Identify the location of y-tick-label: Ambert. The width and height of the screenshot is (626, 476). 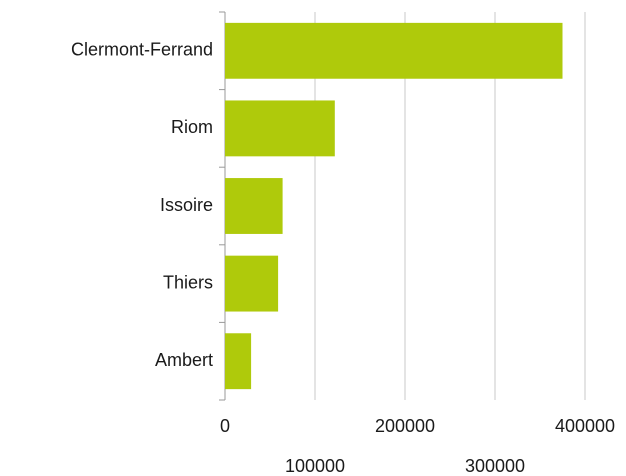
(184, 360).